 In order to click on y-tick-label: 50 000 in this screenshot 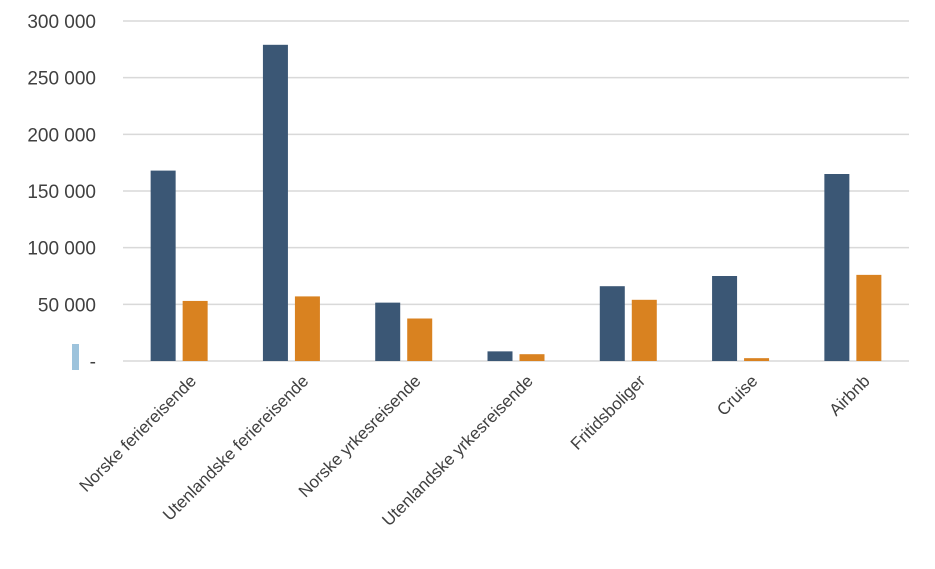, I will do `click(67, 305)`.